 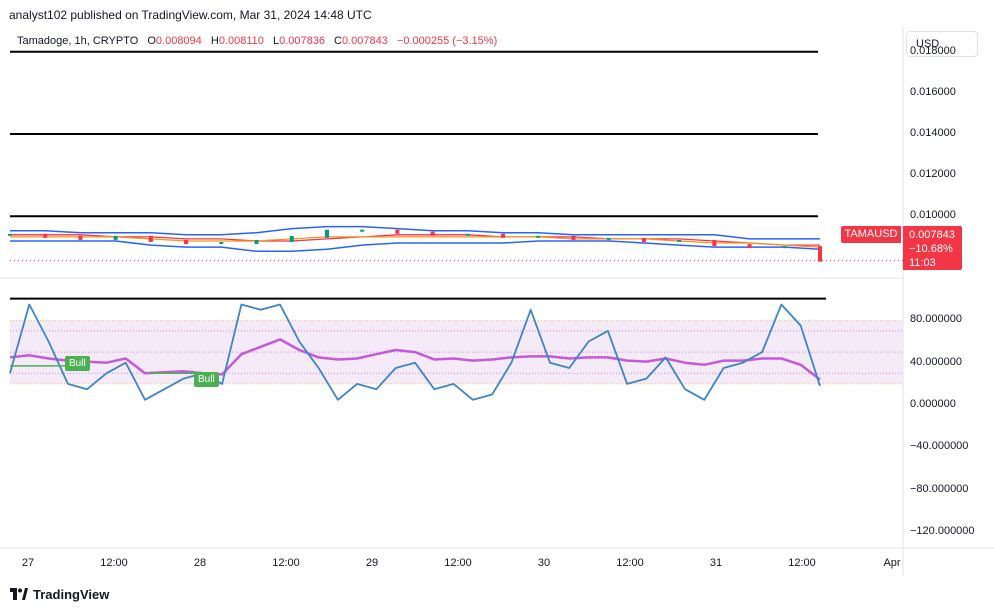 What do you see at coordinates (415, 232) in the screenshot?
I see `bollinger-upper-line` at bounding box center [415, 232].